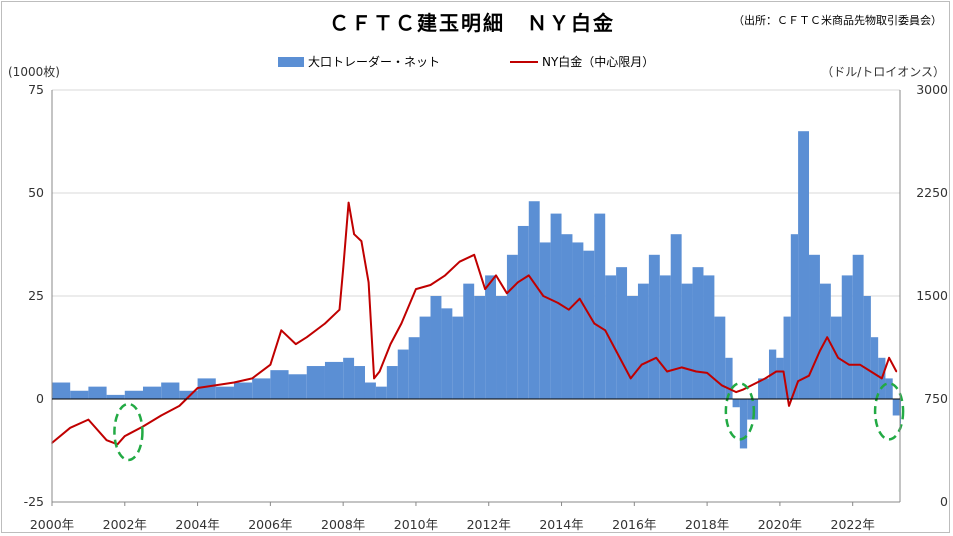 This screenshot has width=953, height=536. Describe the element at coordinates (466, 61) in the screenshot. I see `legend: 大口トレーダー・ネット NY白金（中心限月）` at that location.